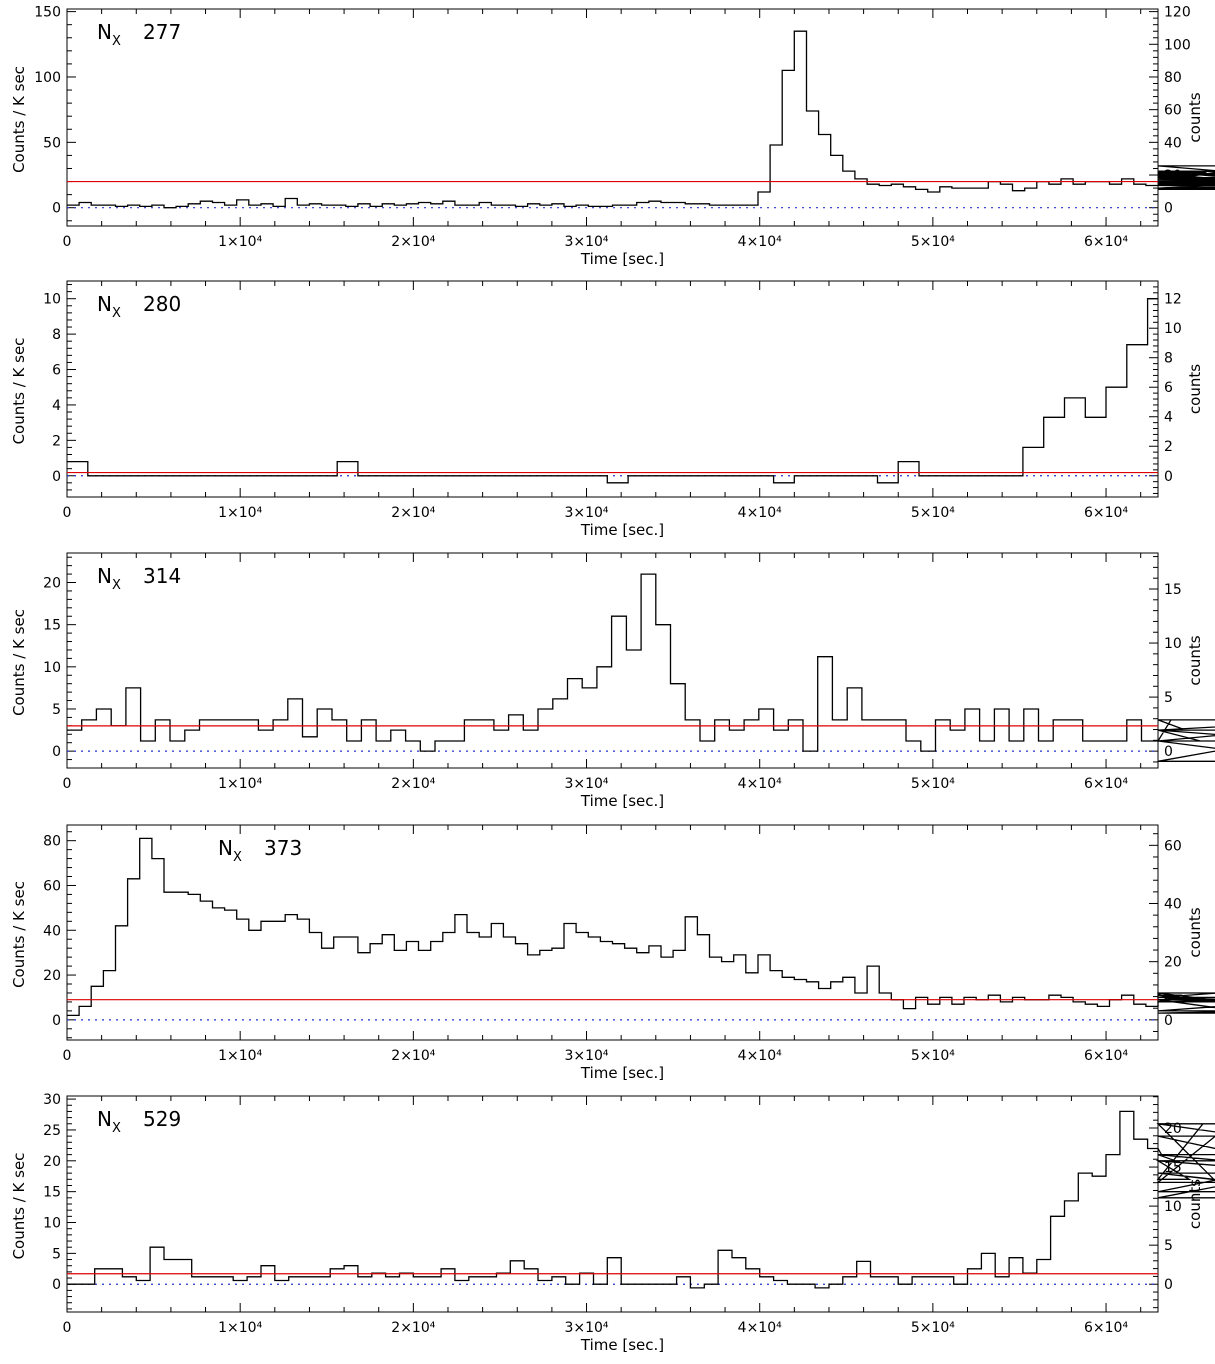 The image size is (1215, 1364). I want to click on y2-tick-label: 20, so click(1173, 963).